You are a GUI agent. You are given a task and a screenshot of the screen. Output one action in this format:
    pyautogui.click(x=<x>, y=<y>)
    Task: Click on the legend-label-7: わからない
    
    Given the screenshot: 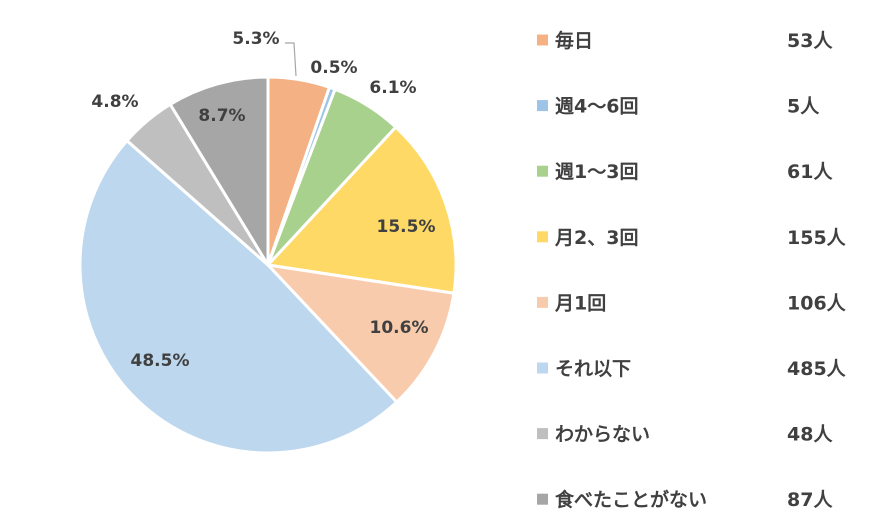 What is the action you would take?
    pyautogui.click(x=602, y=435)
    